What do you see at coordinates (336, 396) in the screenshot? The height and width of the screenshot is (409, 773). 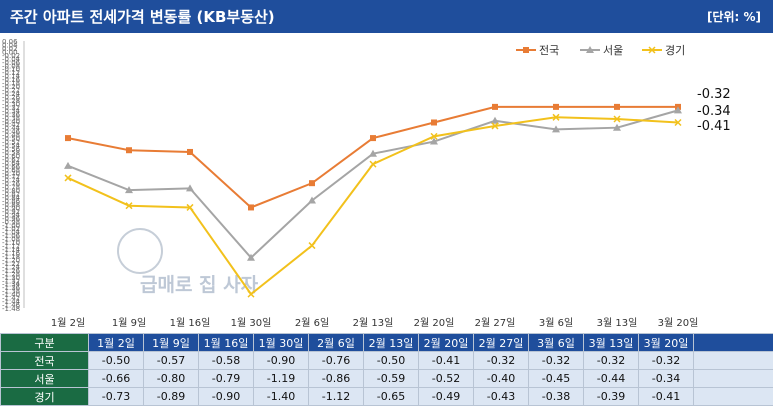 I see `table-cell: -1.12` at bounding box center [336, 396].